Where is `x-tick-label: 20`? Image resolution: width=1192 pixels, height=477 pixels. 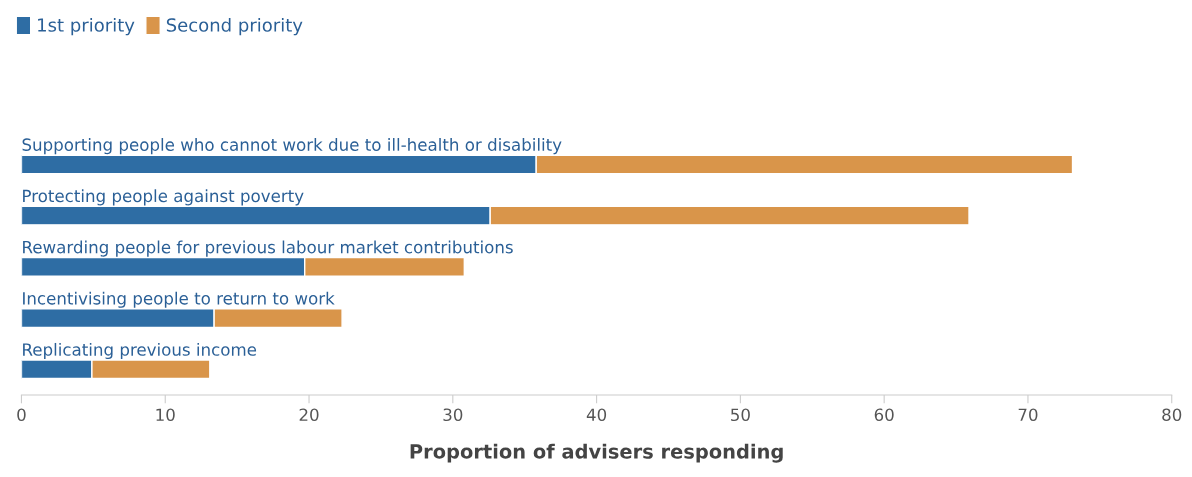
x-tick-label: 20 is located at coordinates (309, 415).